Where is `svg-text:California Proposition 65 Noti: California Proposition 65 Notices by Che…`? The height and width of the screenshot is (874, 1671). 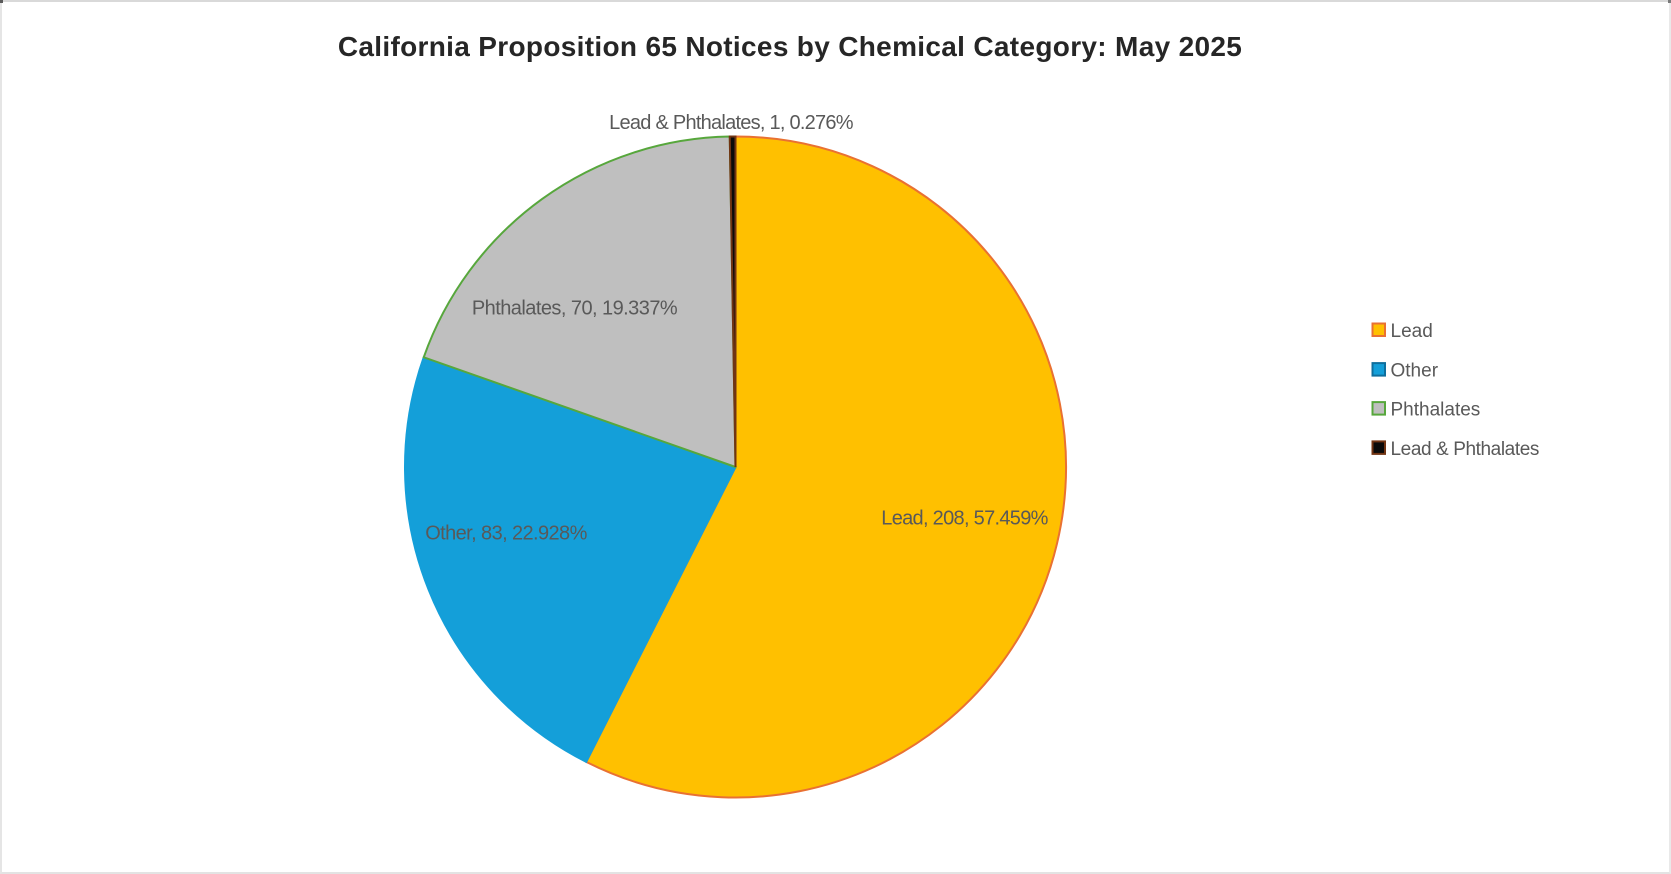
svg-text:California Proposition 65 Noti: California Proposition 65 Notices by Che… is located at coordinates (790, 46).